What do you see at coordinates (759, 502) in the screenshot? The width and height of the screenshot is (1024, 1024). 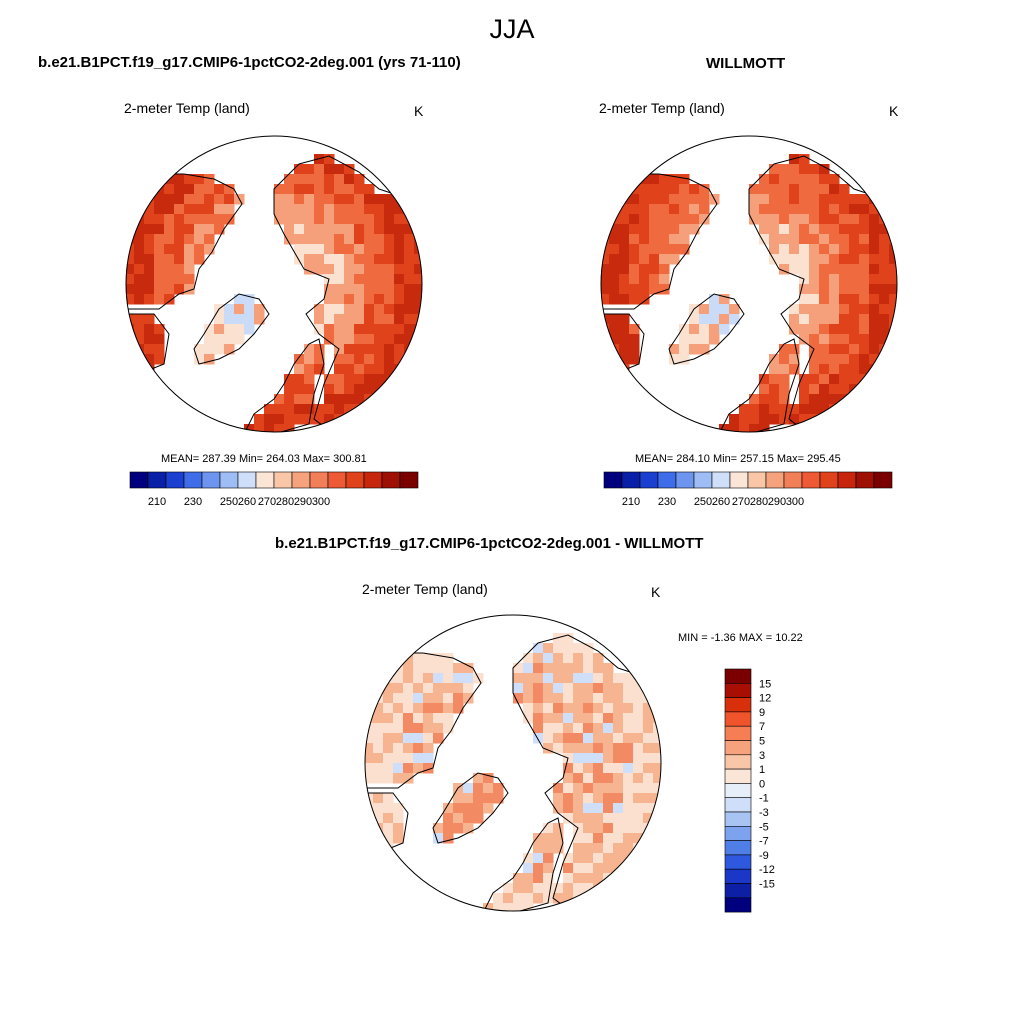 I see `colorbar-tick-label: 280` at bounding box center [759, 502].